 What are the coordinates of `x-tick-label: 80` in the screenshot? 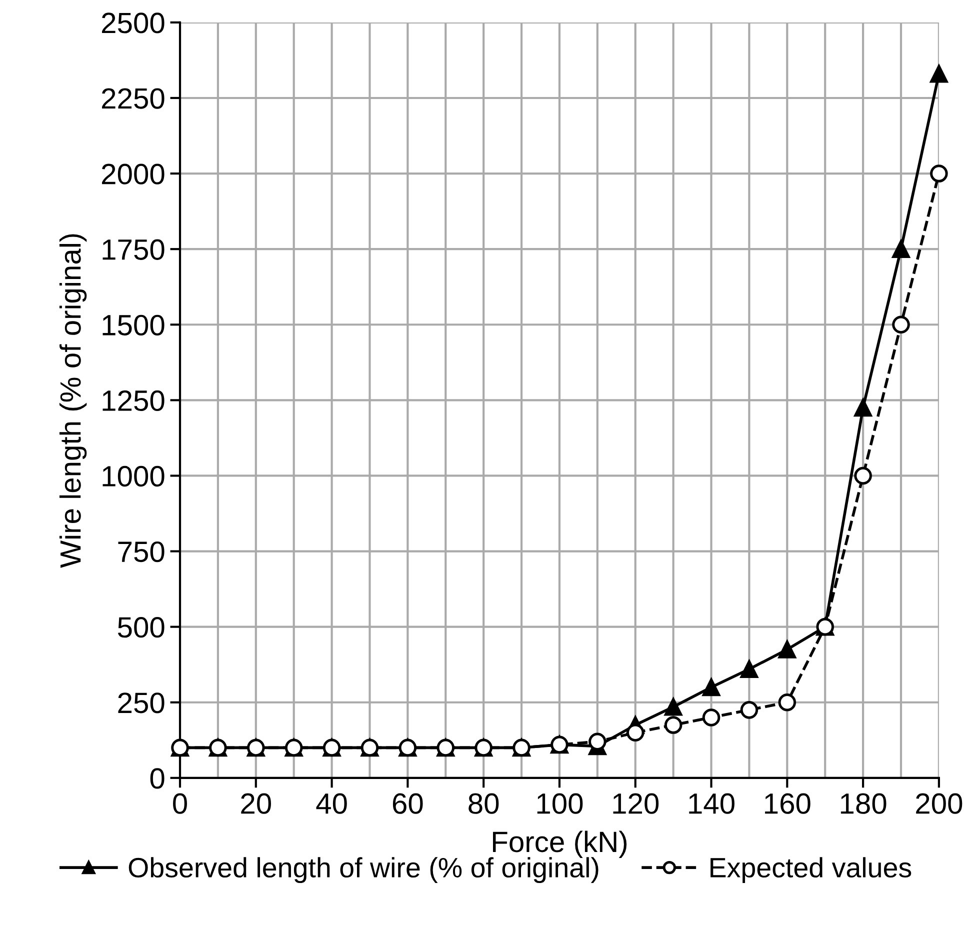 It's located at (483, 803).